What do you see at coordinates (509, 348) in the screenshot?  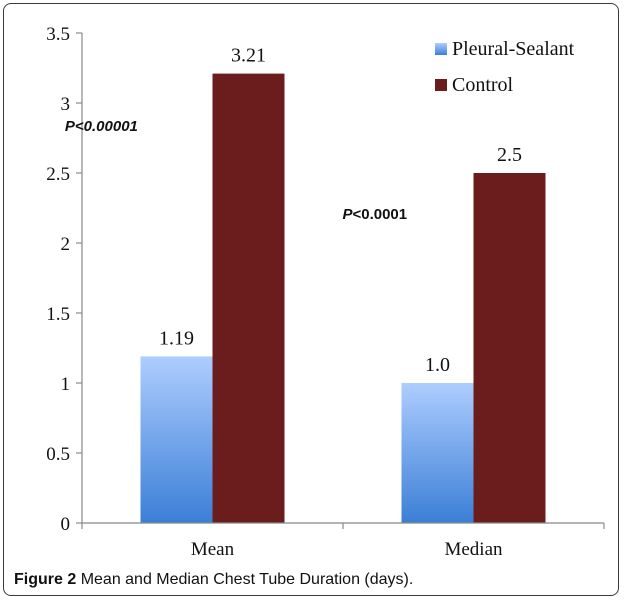 I see `bar-control-median` at bounding box center [509, 348].